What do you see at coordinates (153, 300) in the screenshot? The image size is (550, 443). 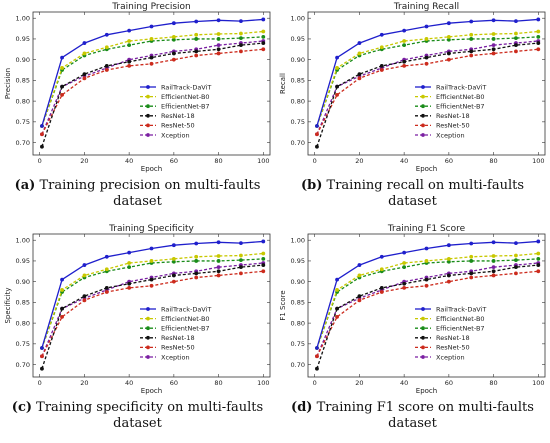 I see `series-efficientnet-b0` at bounding box center [153, 300].